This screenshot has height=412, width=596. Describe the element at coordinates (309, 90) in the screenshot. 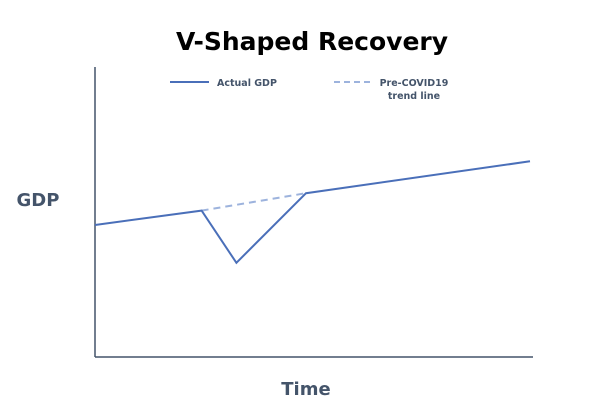

I see `legend: Actual GDP Pre-COVID19 trend line` at that location.